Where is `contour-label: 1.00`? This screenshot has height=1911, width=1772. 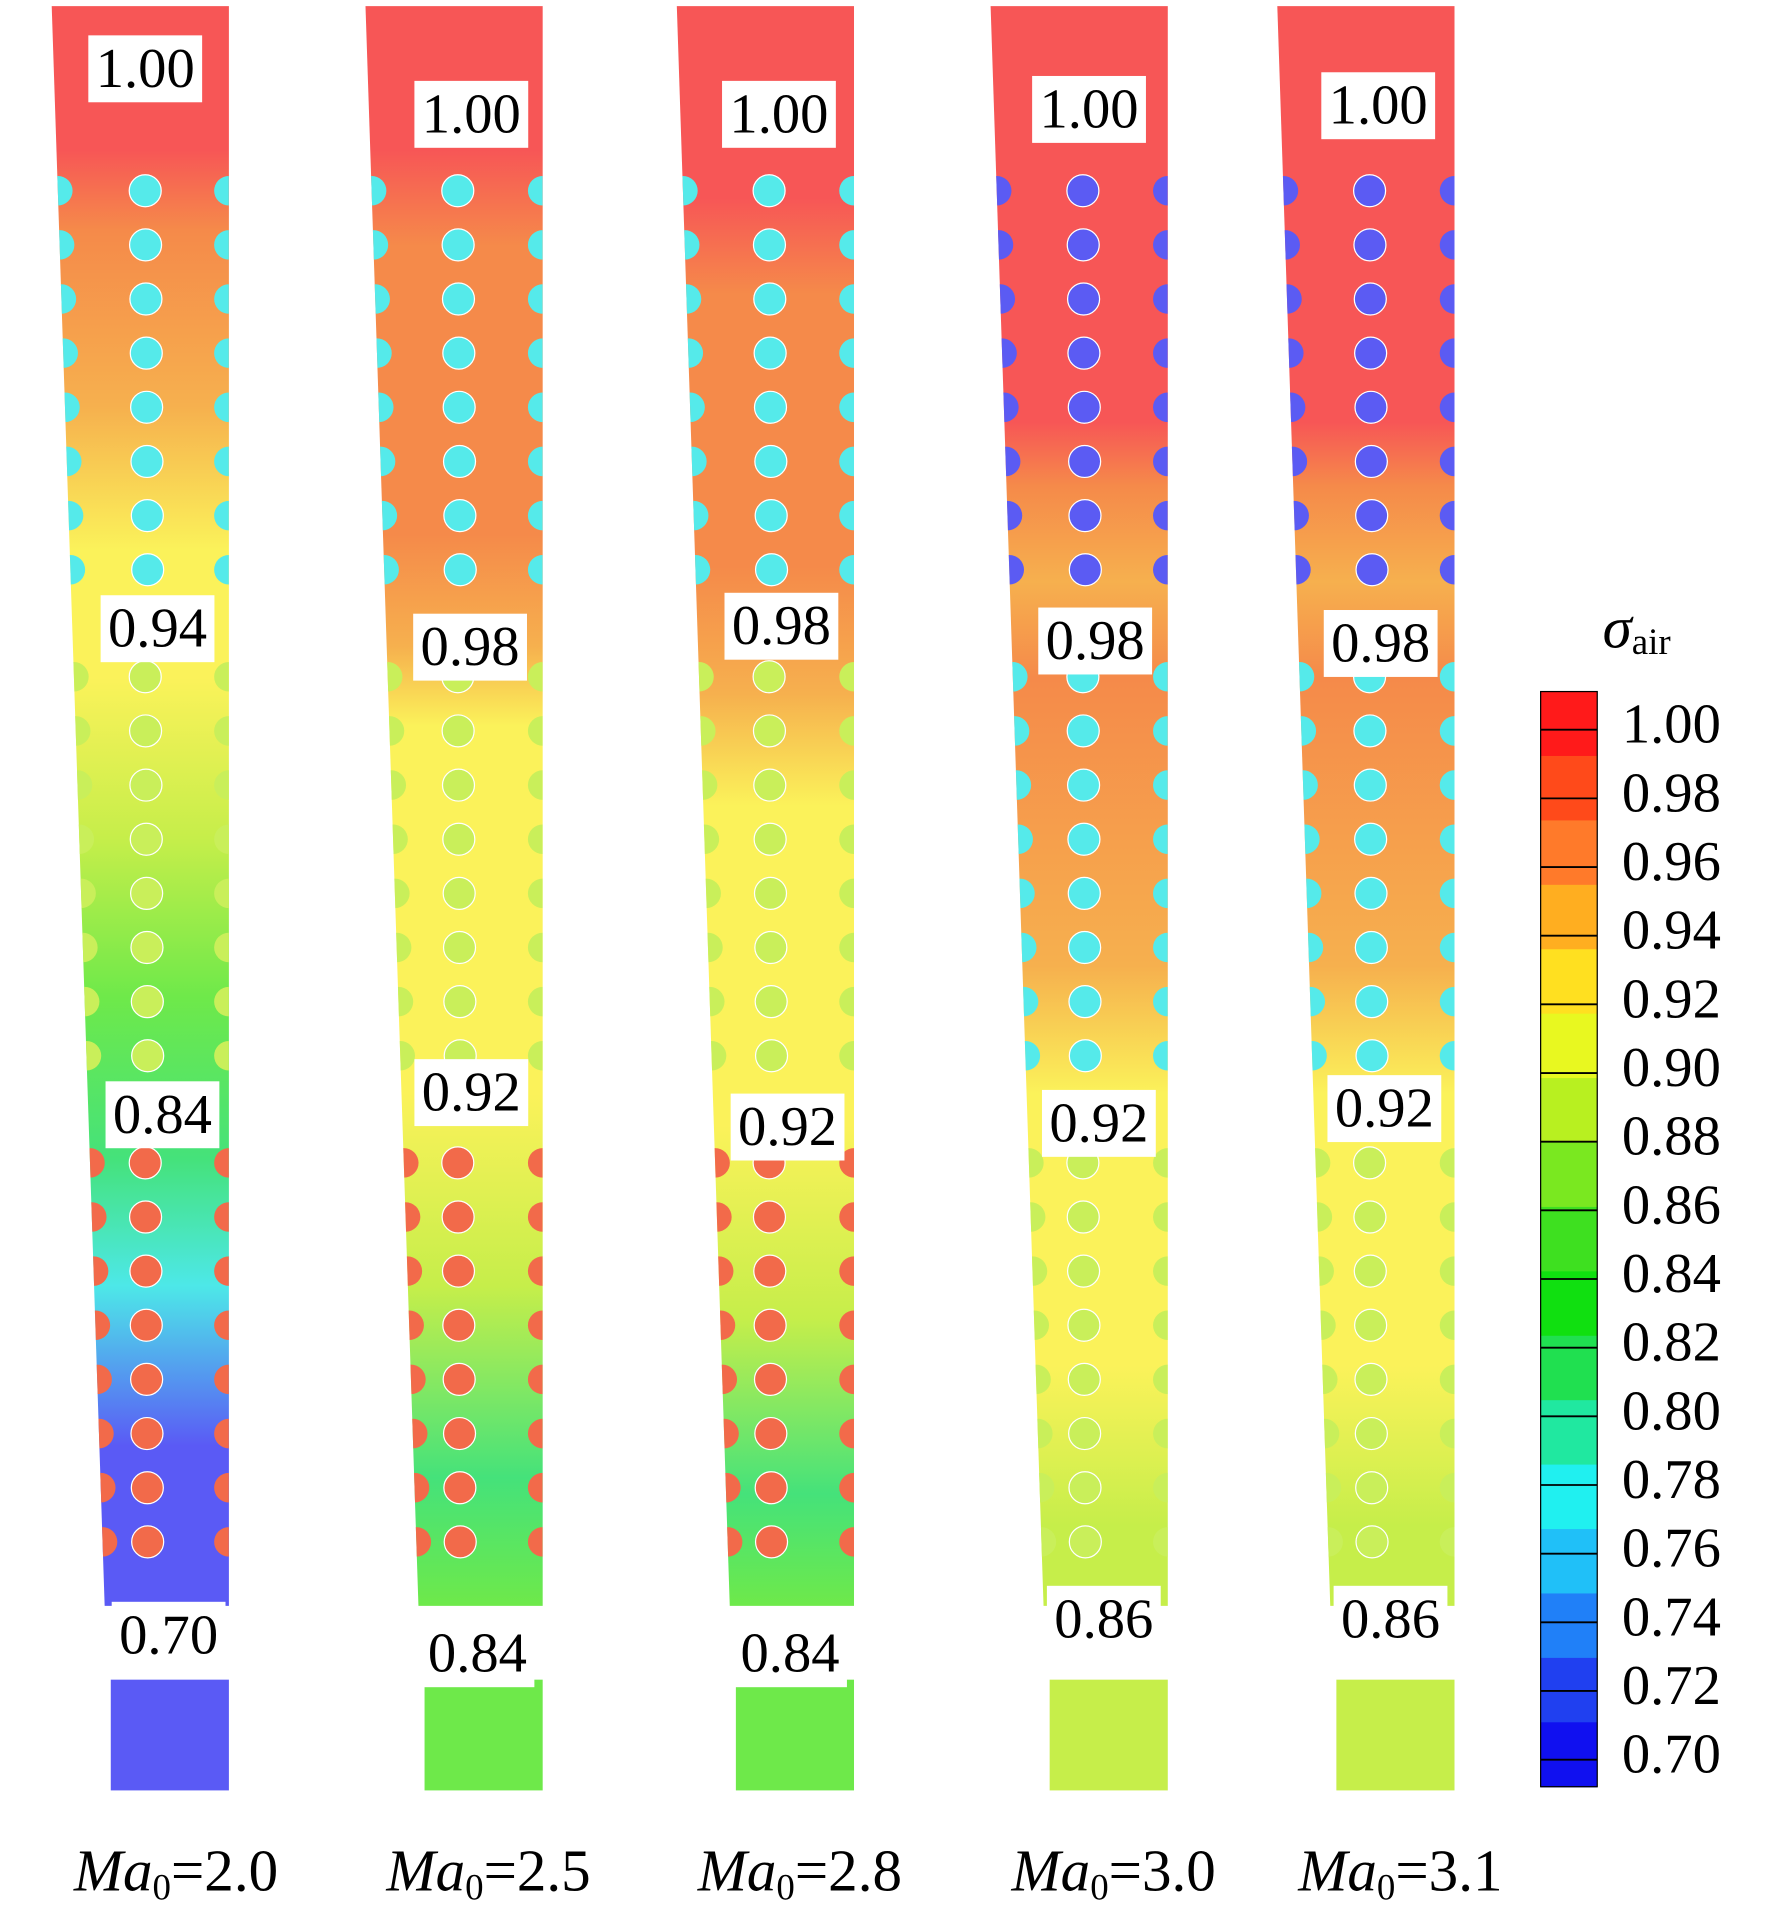 contour-label: 1.00 is located at coordinates (778, 114).